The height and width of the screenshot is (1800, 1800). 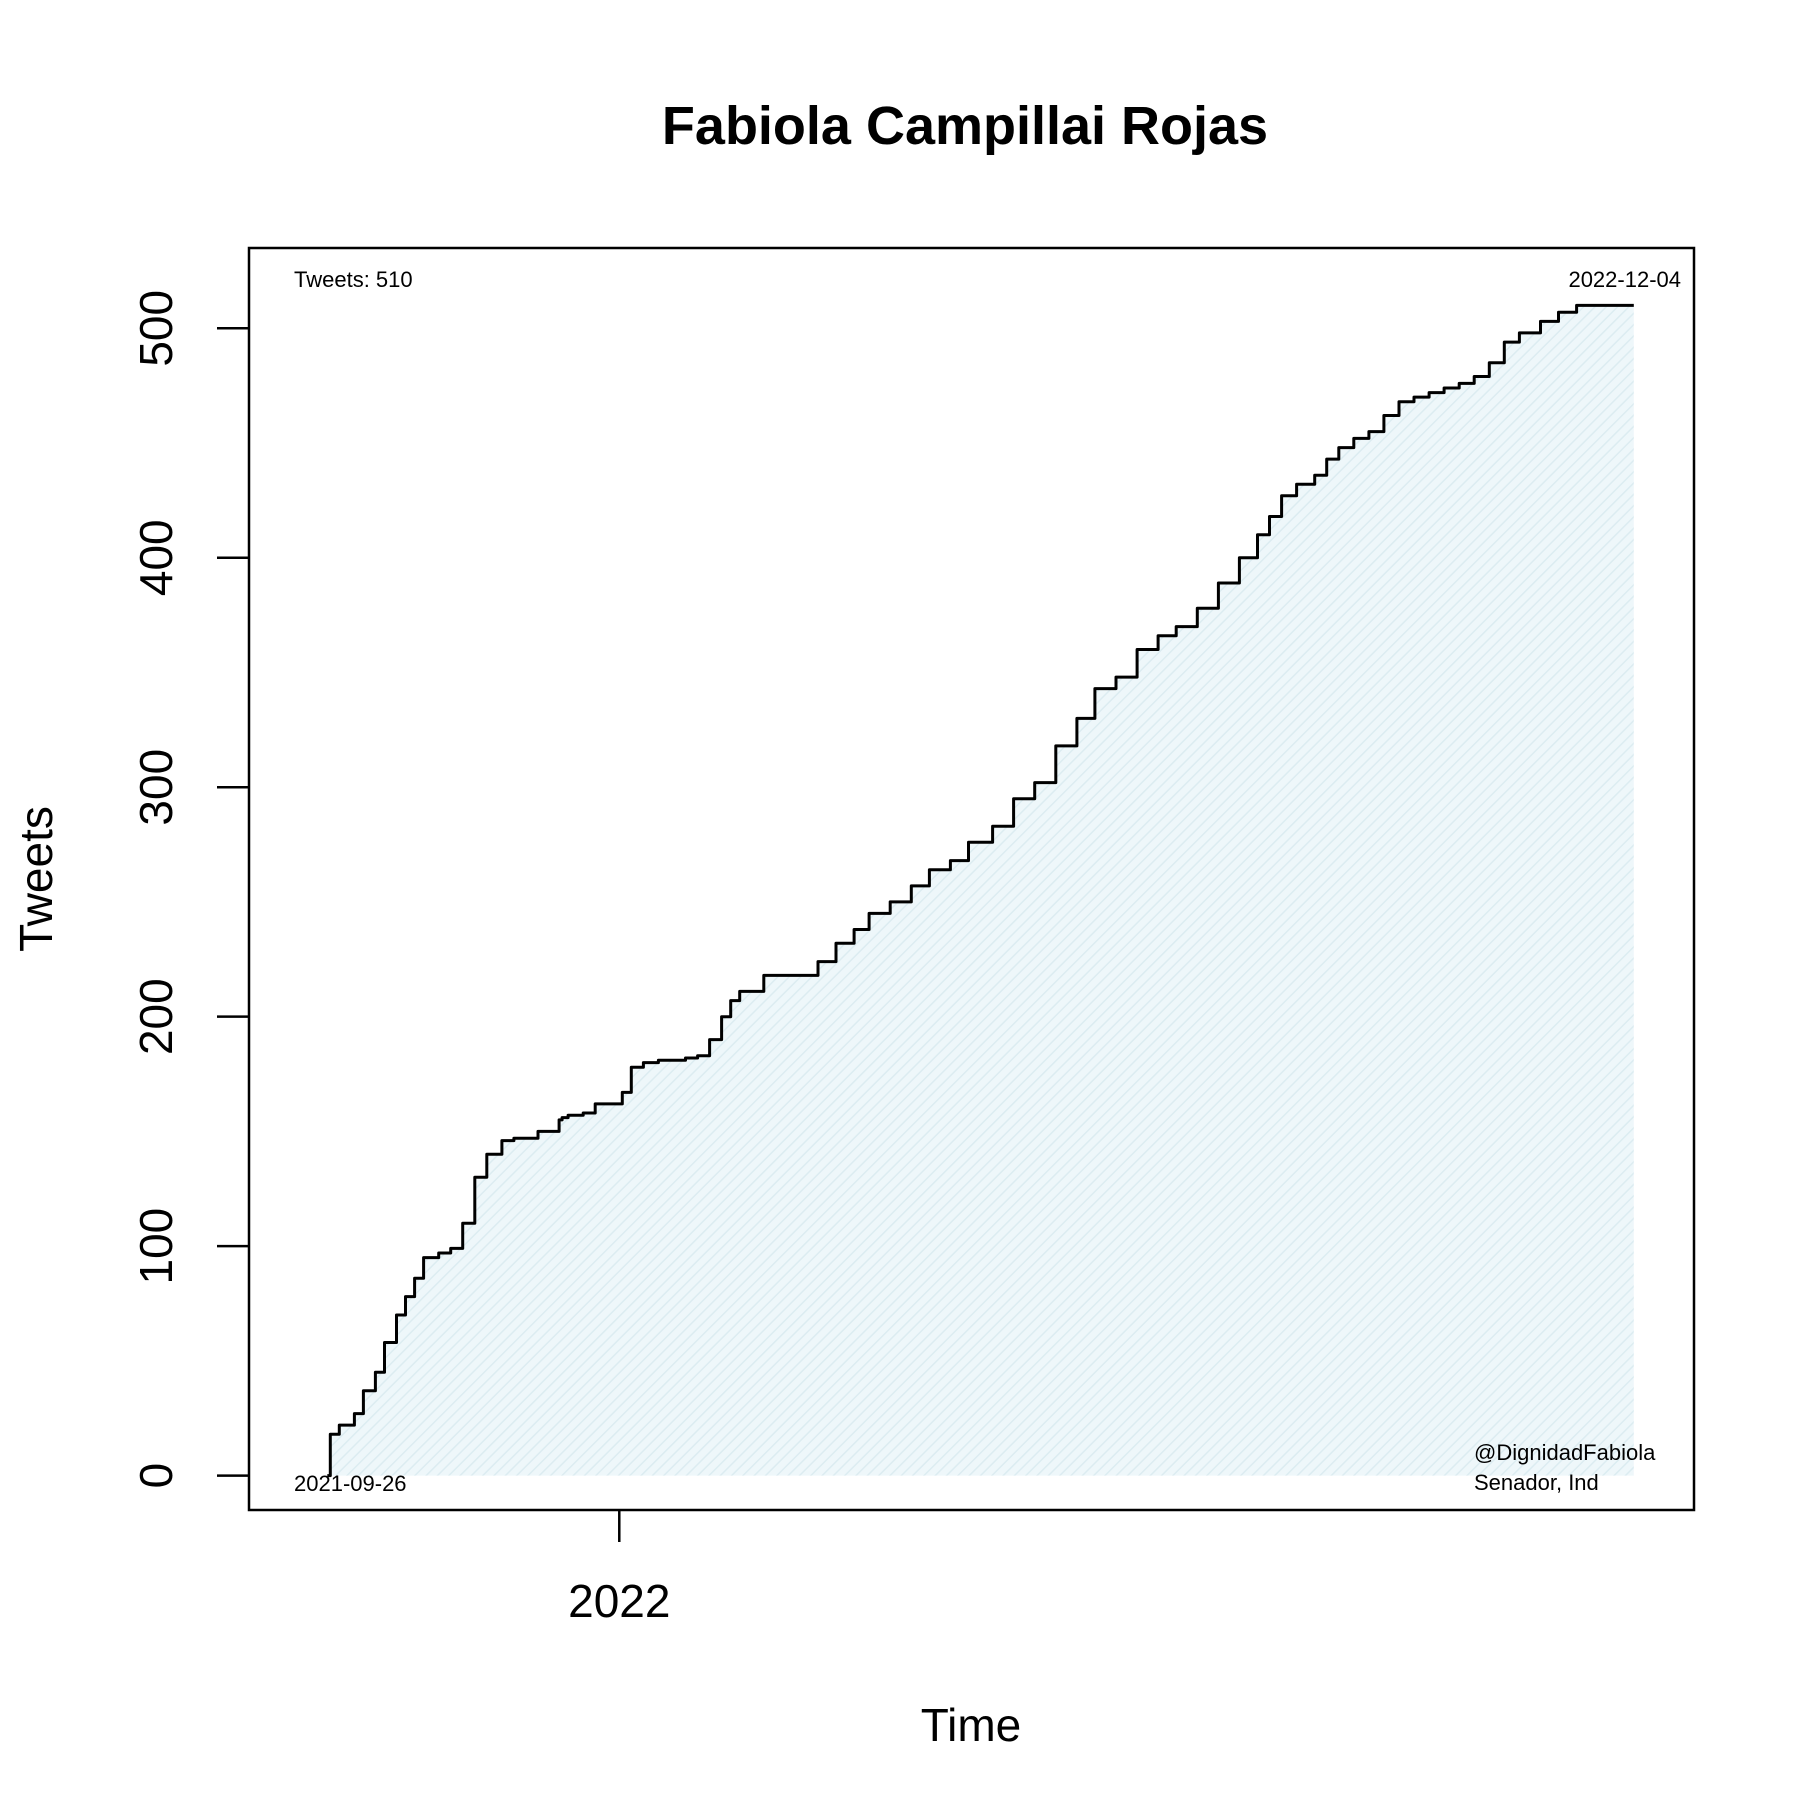 I want to click on x-tick-label: 2022, so click(x=619, y=1601).